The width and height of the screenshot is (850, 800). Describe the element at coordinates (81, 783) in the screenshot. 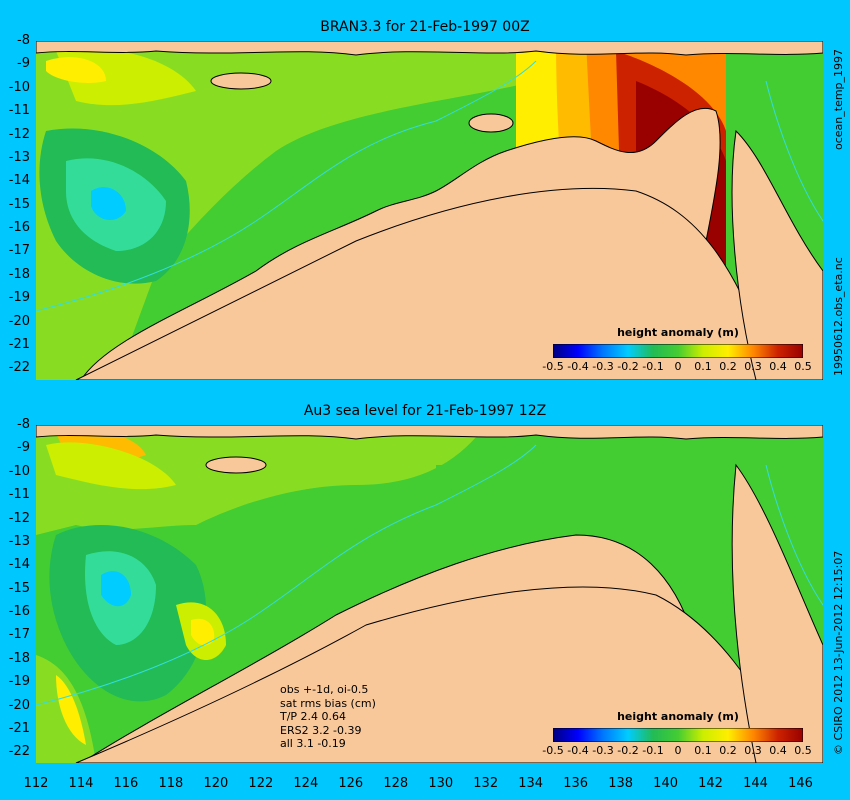

I see `x-tick-label: 114` at that location.